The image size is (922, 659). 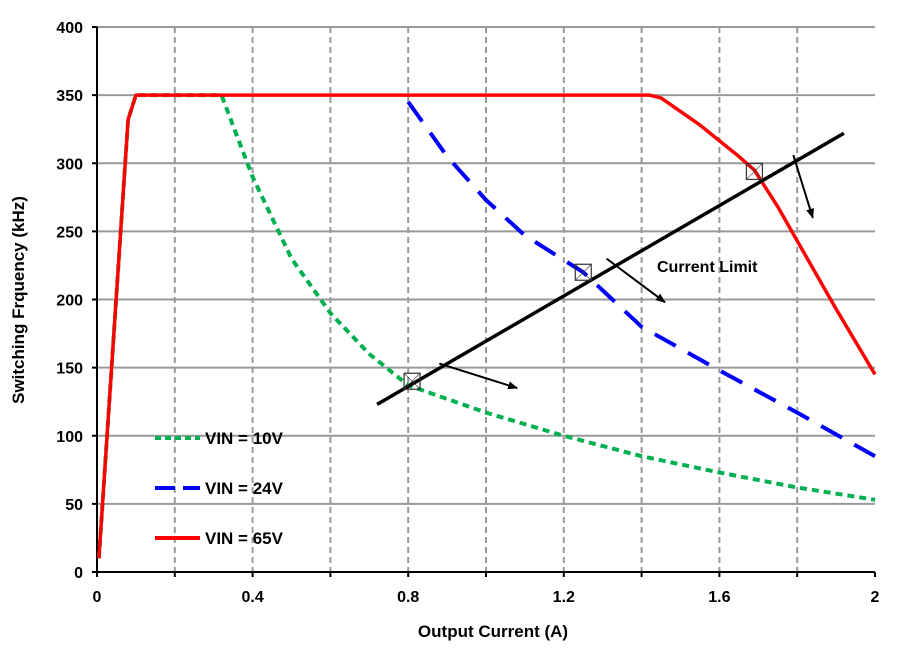 I want to click on y-tick-label: 200, so click(x=69, y=301).